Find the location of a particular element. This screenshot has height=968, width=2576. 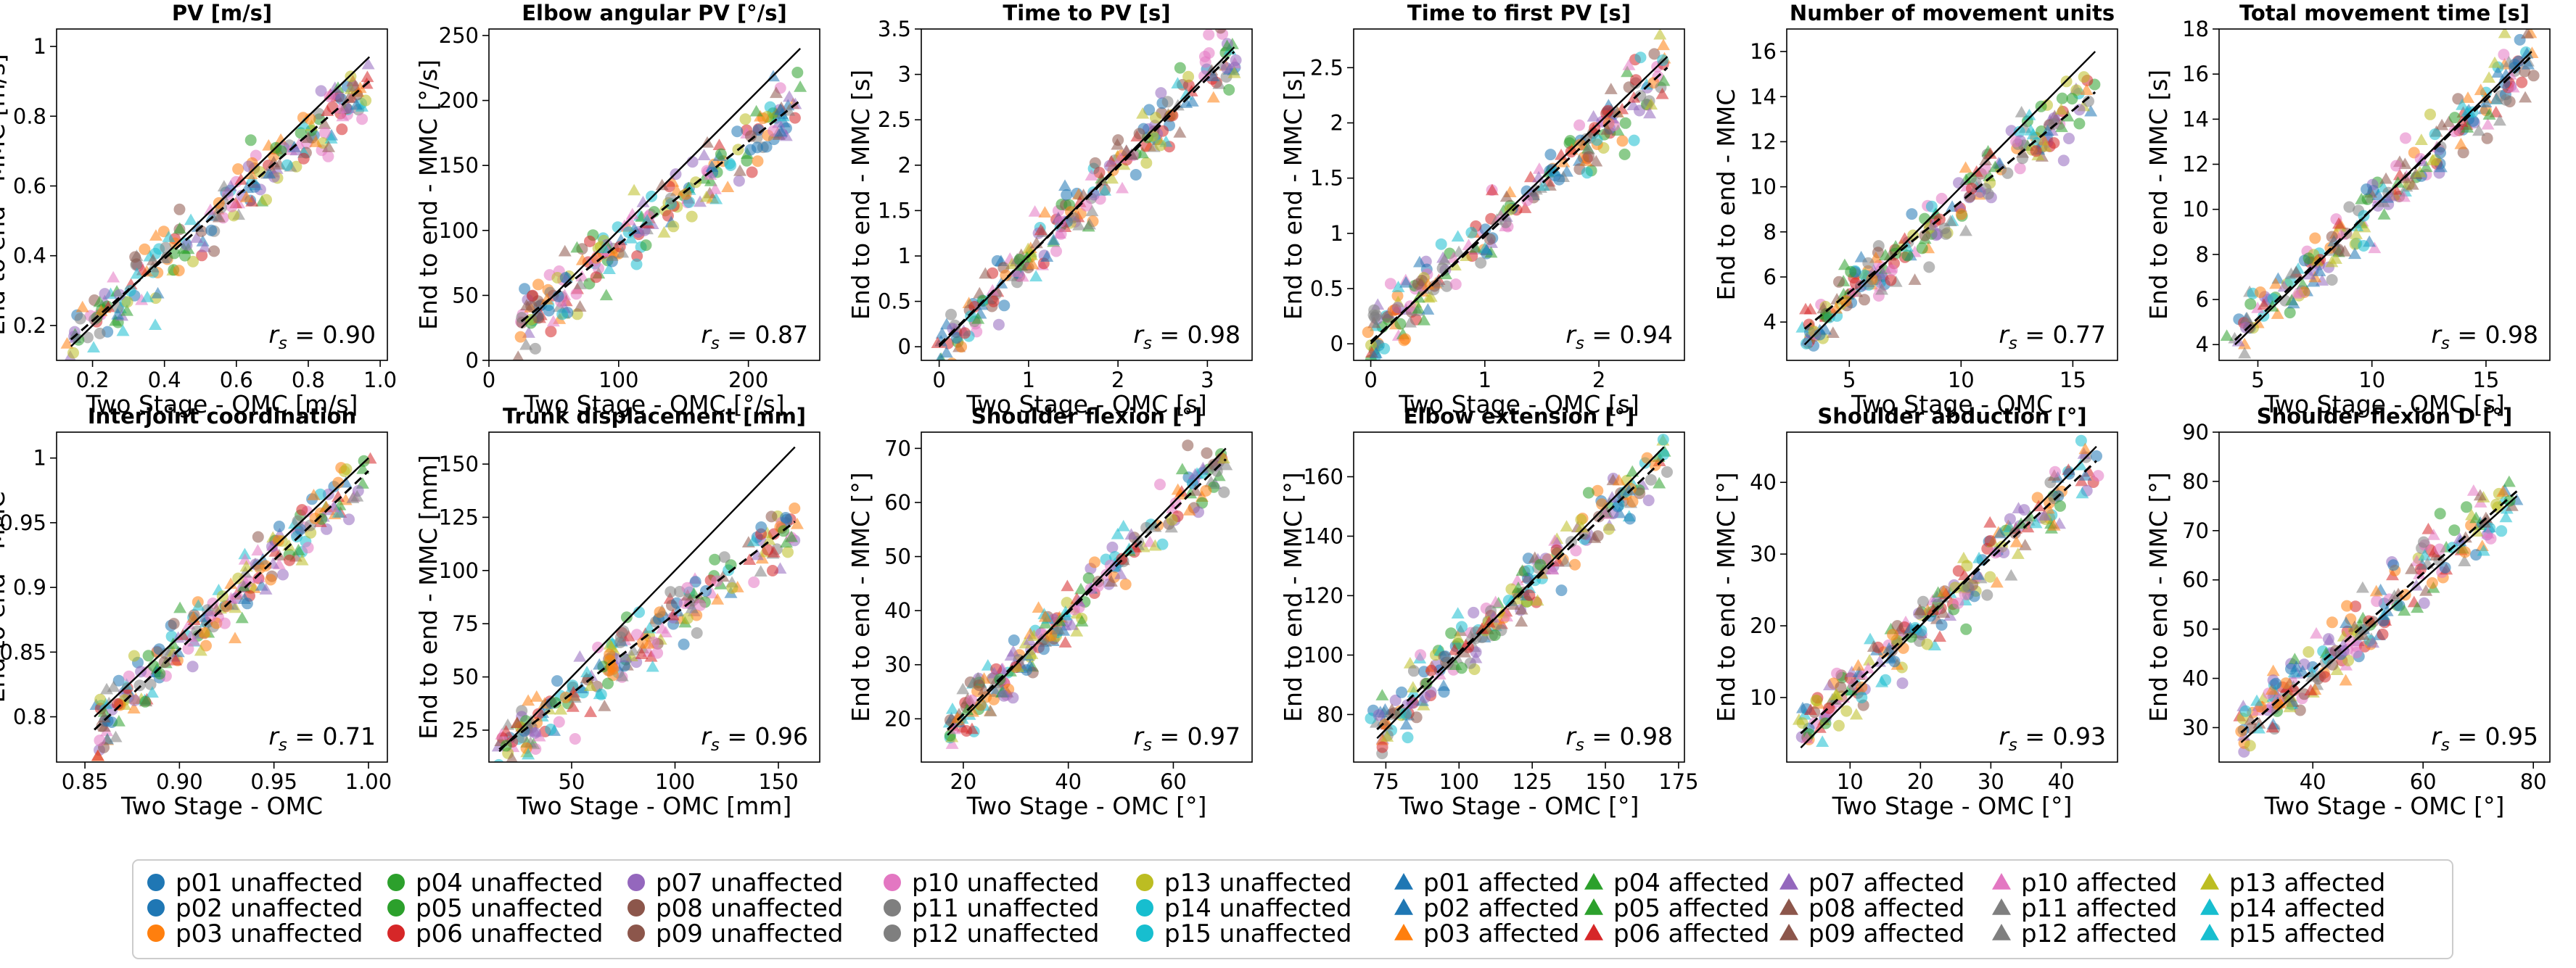

y-tick-label: 150 is located at coordinates (459, 464).